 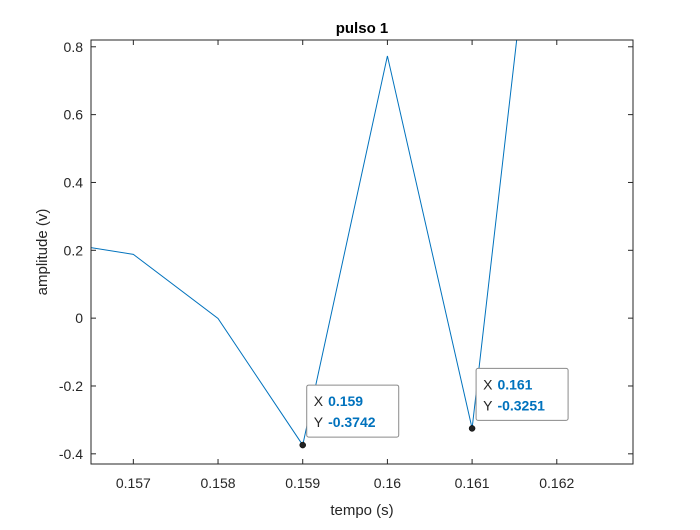 I want to click on markers-layer, so click(x=387, y=437).